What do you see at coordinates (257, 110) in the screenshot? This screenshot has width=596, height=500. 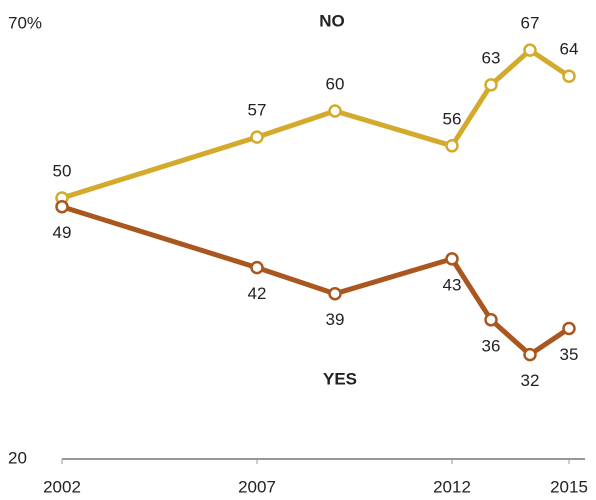 I see `data-label: 57` at bounding box center [257, 110].